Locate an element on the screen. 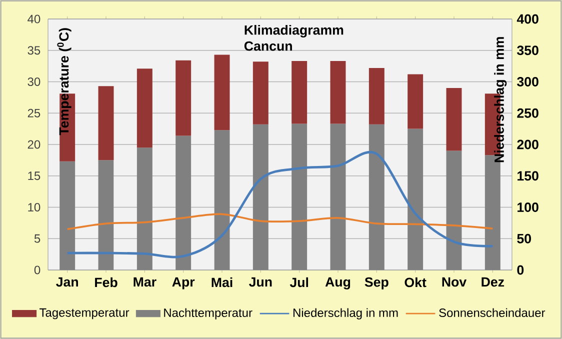  x-tick-label: Mai is located at coordinates (222, 282).